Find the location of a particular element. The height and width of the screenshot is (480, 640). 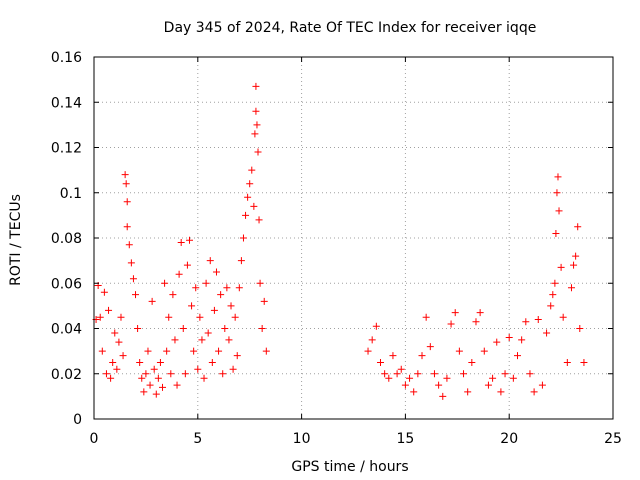

x-tick-label: 15 is located at coordinates (405, 439).